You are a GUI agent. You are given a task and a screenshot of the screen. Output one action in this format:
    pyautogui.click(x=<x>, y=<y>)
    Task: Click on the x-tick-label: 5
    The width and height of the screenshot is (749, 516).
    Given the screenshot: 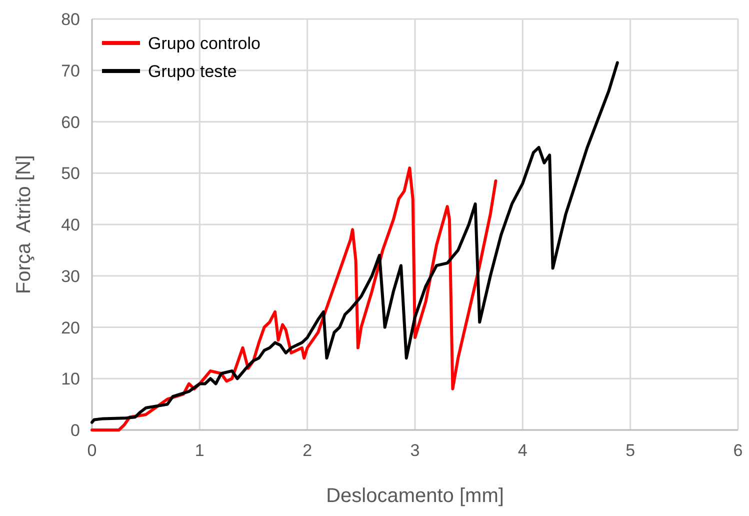 What is the action you would take?
    pyautogui.click(x=631, y=450)
    